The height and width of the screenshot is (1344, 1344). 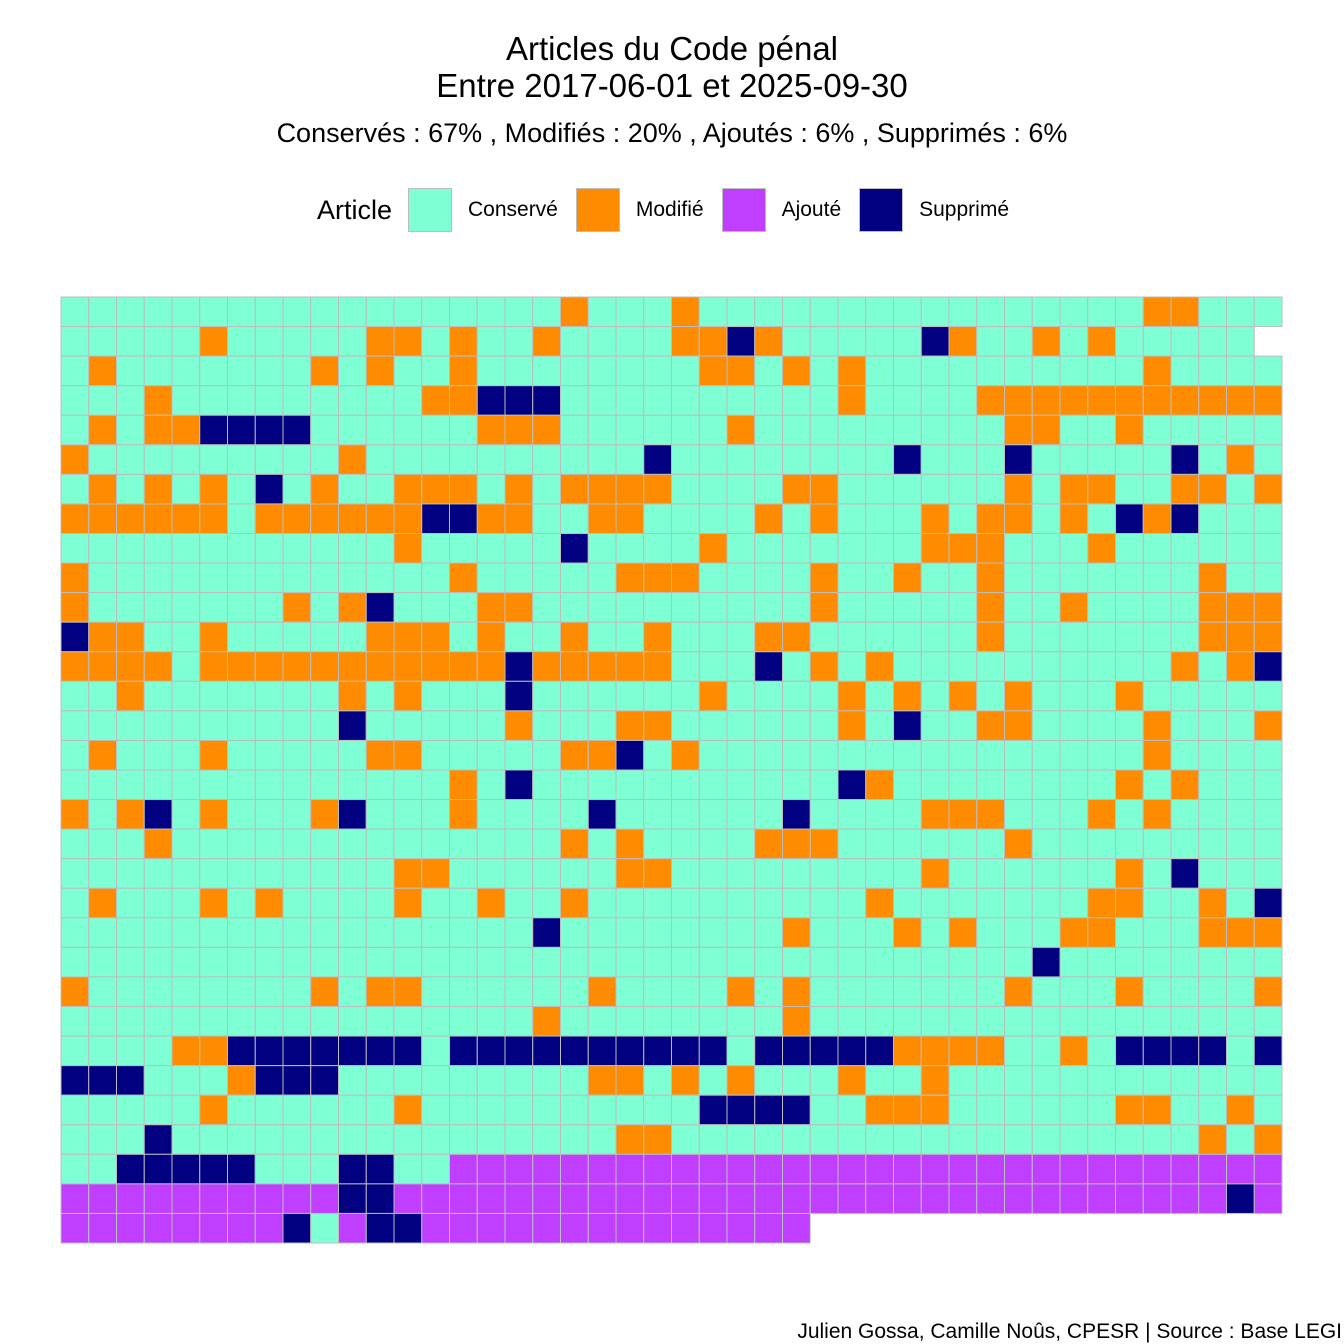 I want to click on chart-title-line-1: Articles du Code pénal, so click(x=672, y=48).